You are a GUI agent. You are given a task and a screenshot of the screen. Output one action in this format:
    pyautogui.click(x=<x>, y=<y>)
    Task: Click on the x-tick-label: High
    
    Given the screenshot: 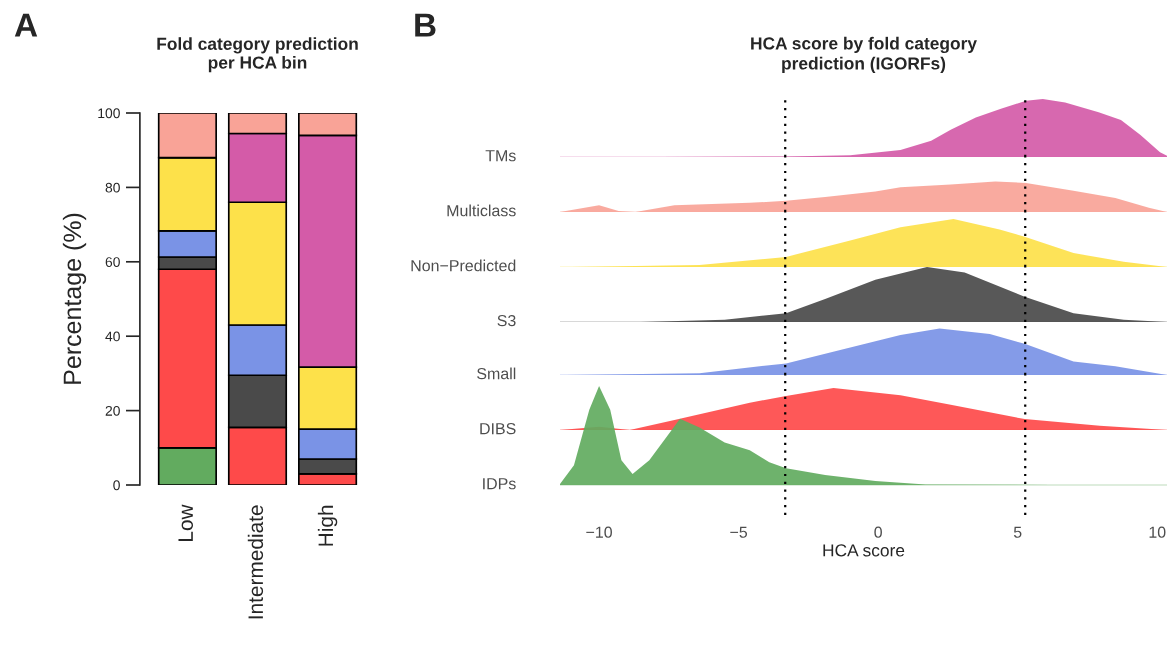 What is the action you would take?
    pyautogui.click(x=327, y=525)
    